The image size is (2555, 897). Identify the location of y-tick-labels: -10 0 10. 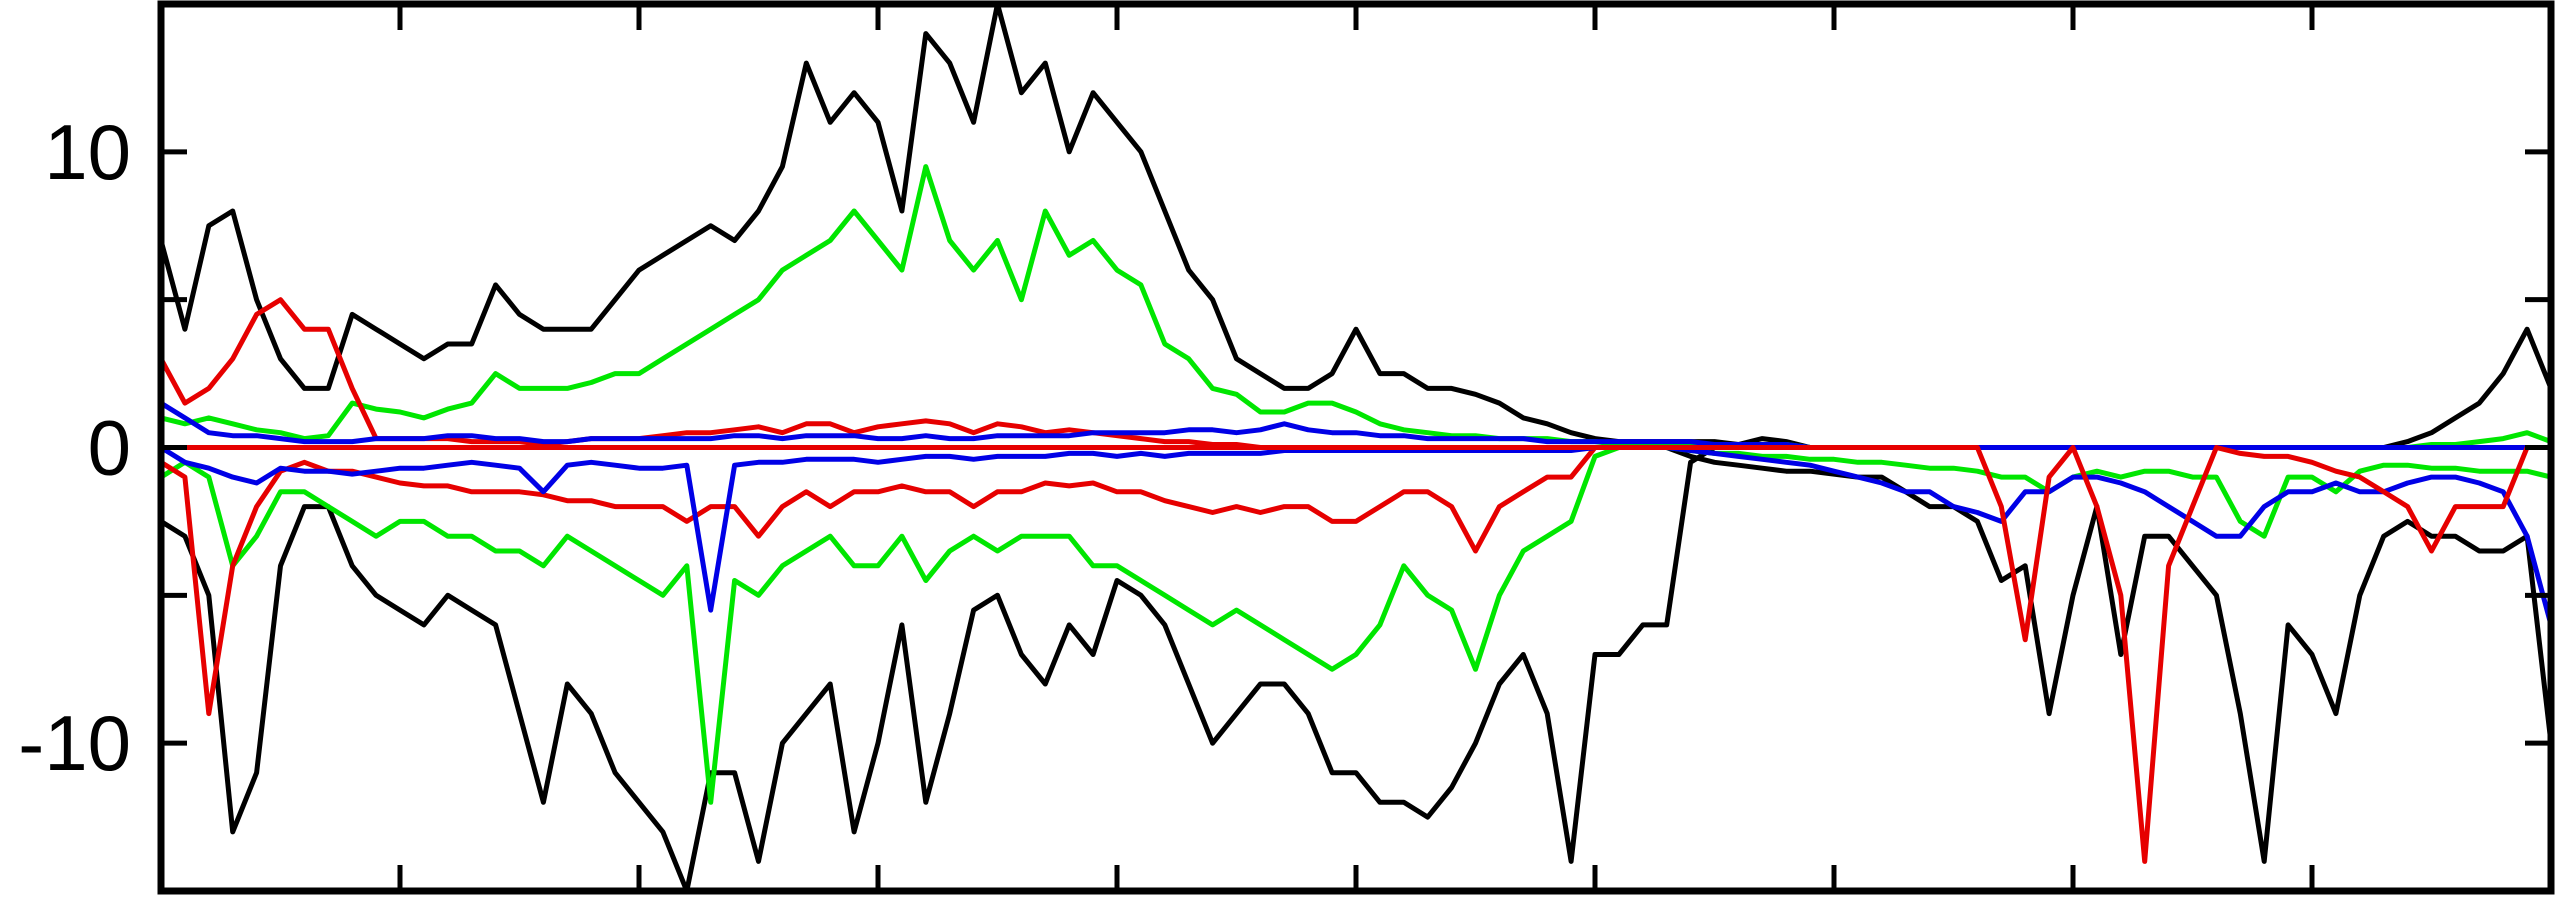
(74, 447).